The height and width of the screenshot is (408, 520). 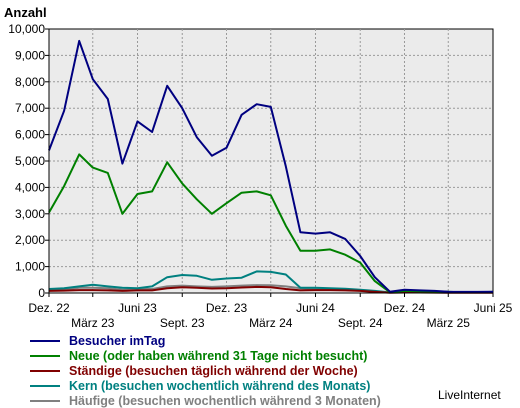 What do you see at coordinates (30, 214) in the screenshot?
I see `y-tick-label: 3,000` at bounding box center [30, 214].